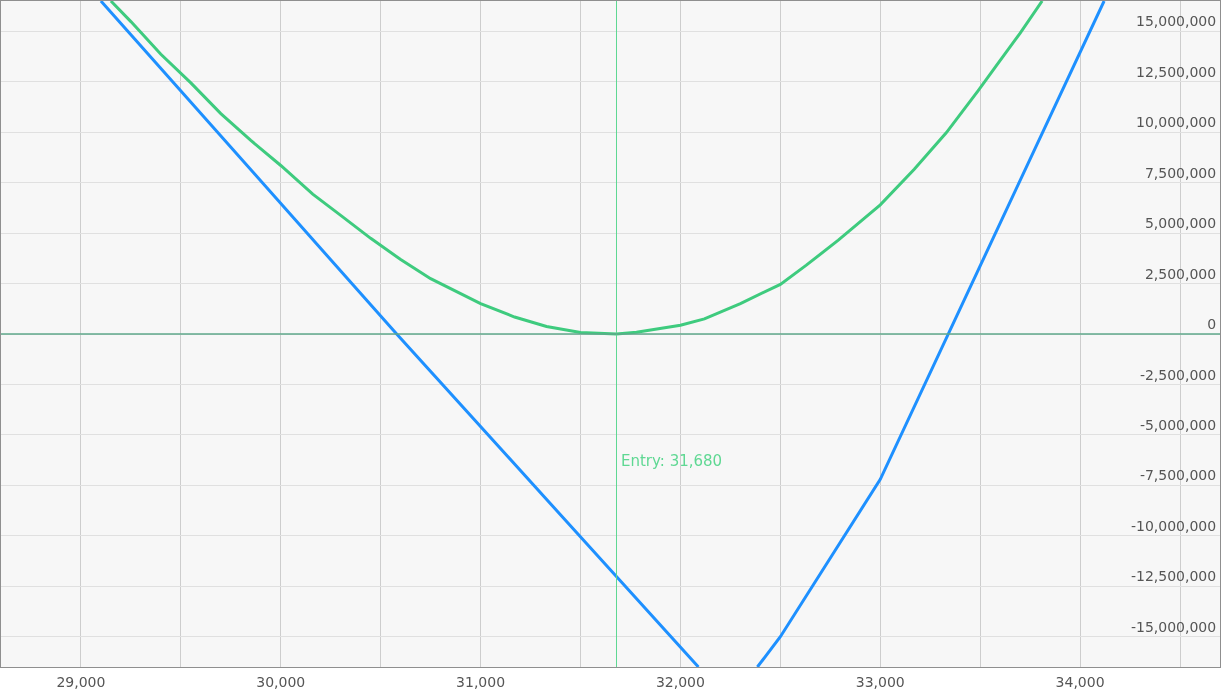 This screenshot has height=689, width=1221. I want to click on ref-line-label: Entry: 31,680, so click(672, 461).